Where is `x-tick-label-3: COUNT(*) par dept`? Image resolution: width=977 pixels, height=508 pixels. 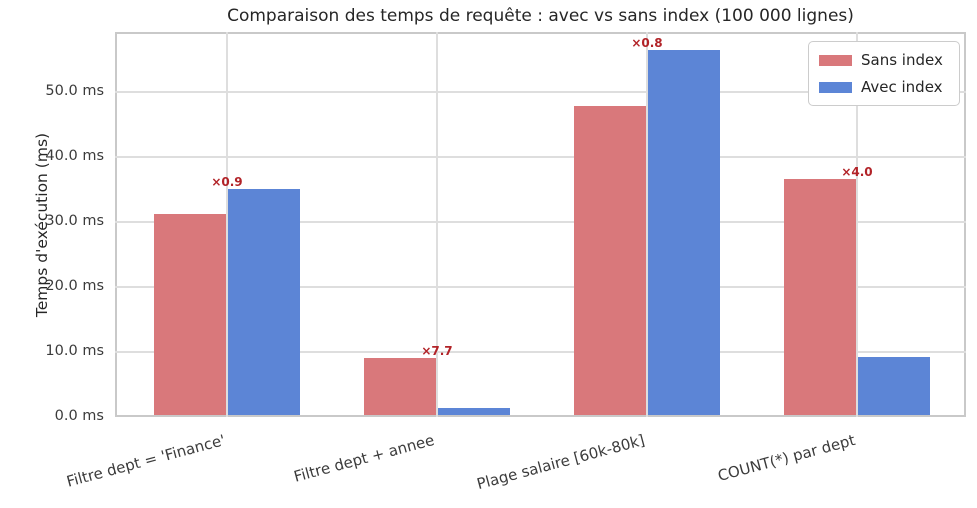 x-tick-label-3: COUNT(*) par dept is located at coordinates (786, 458).